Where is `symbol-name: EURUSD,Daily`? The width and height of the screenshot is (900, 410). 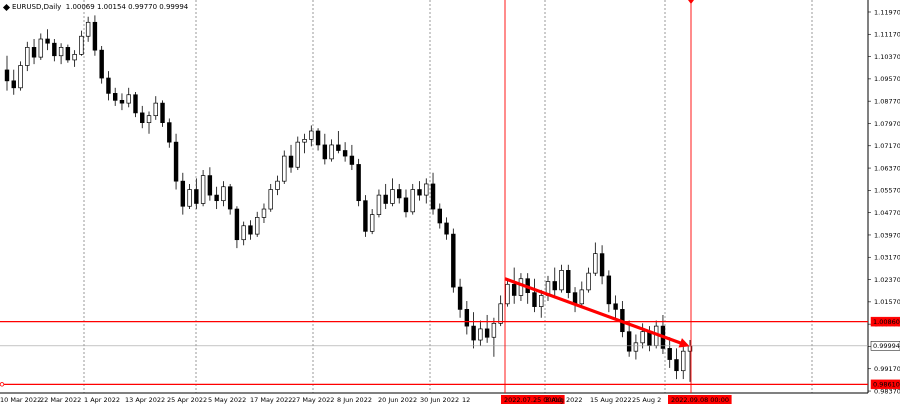 symbol-name: EURUSD,Daily is located at coordinates (37, 7).